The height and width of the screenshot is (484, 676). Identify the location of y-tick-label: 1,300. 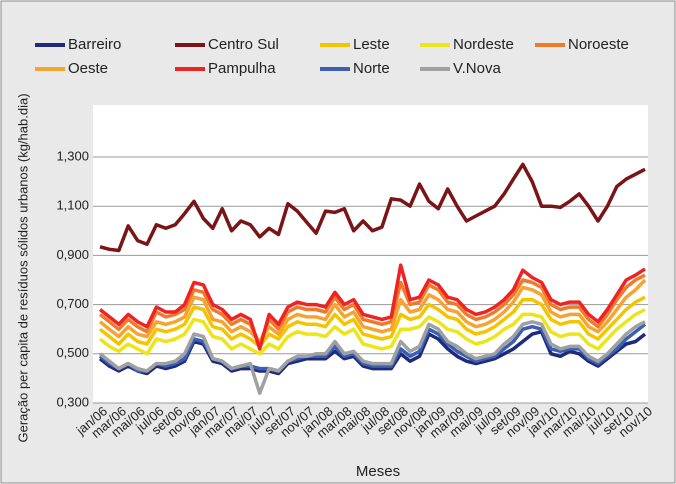
(72, 155).